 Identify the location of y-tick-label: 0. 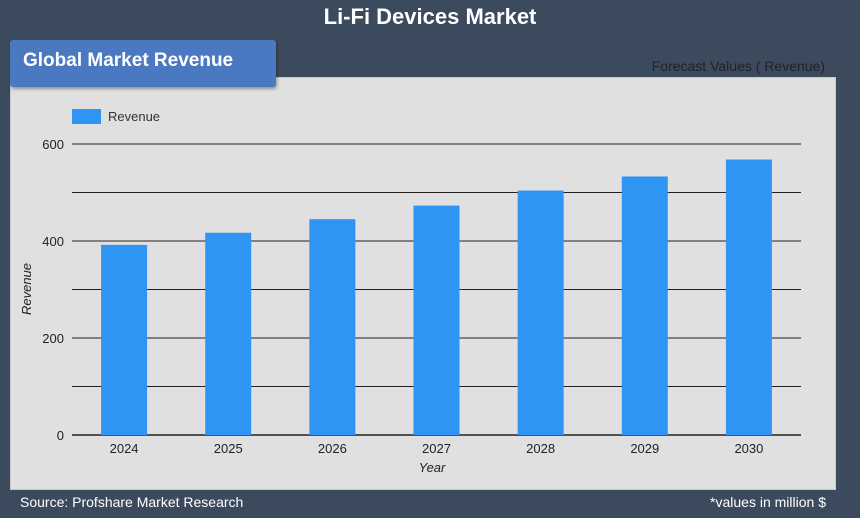
(60, 435).